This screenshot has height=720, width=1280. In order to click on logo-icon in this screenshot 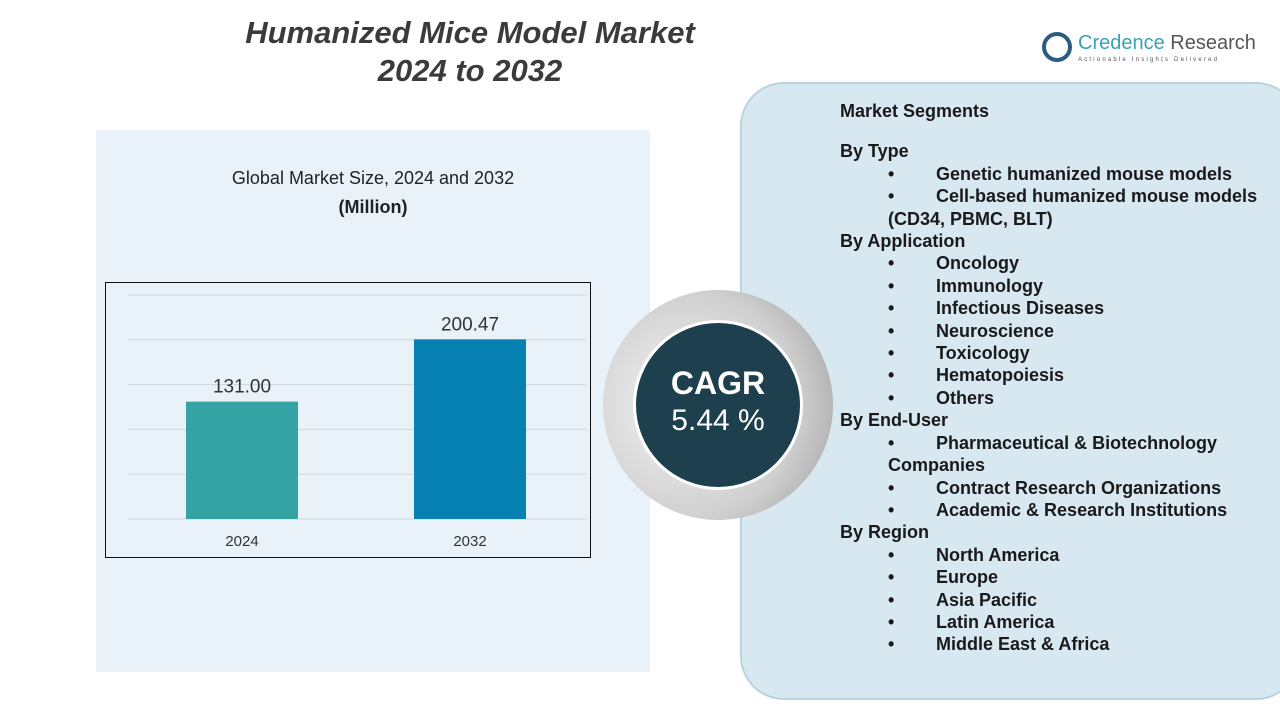, I will do `click(1057, 47)`.